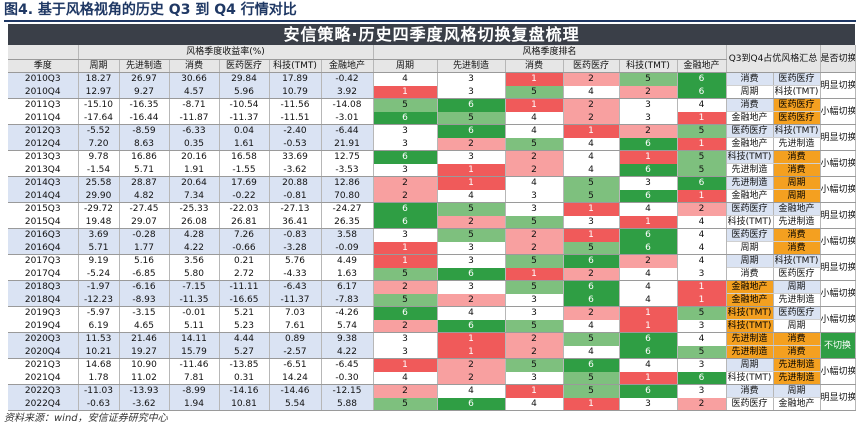 The width and height of the screenshot is (860, 427). Describe the element at coordinates (797, 339) in the screenshot. I see `summary-style-cell: 消费` at that location.